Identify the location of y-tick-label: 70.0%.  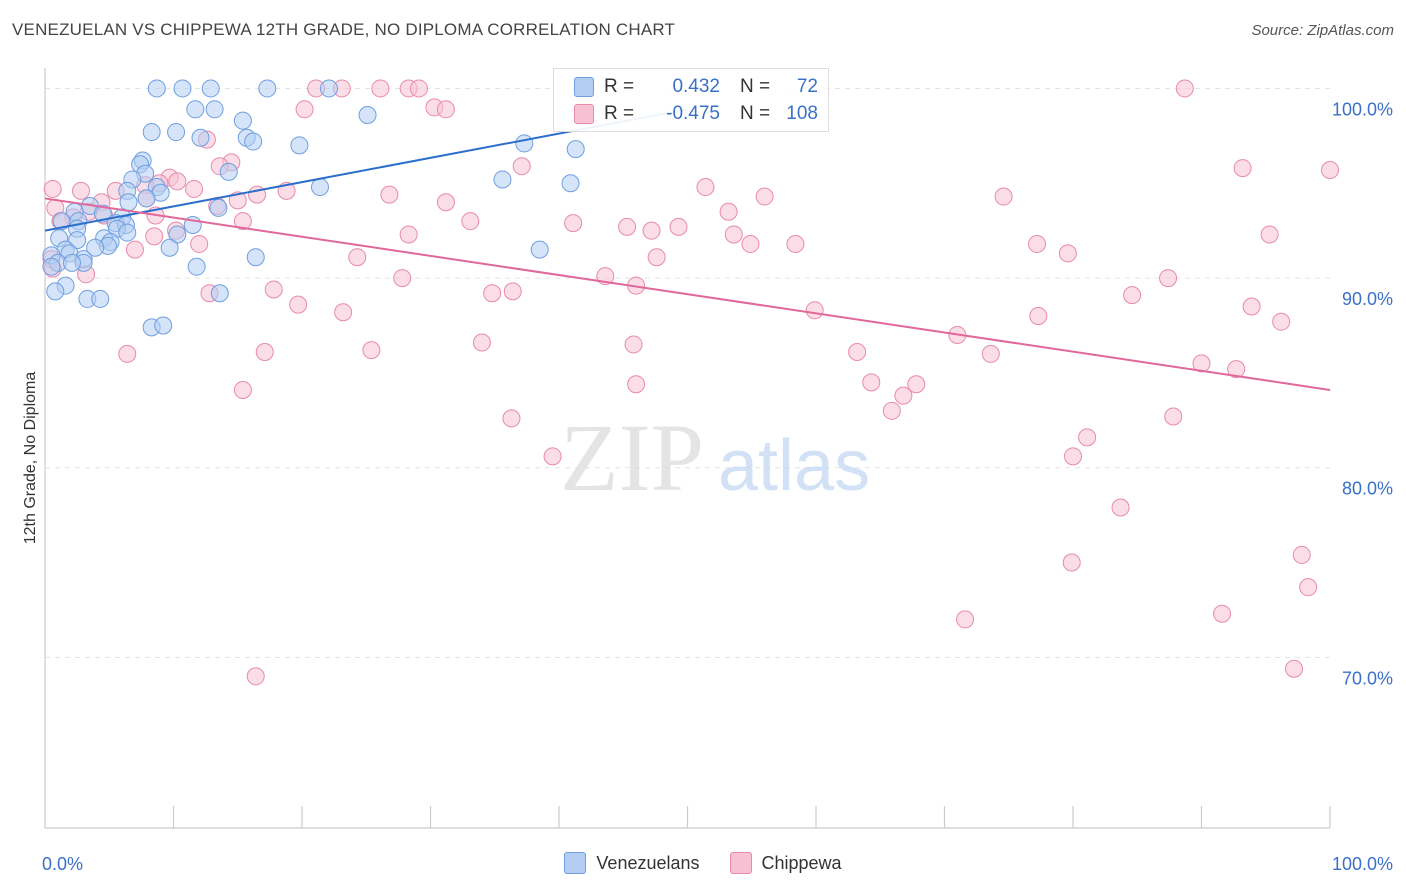
(1367, 678).